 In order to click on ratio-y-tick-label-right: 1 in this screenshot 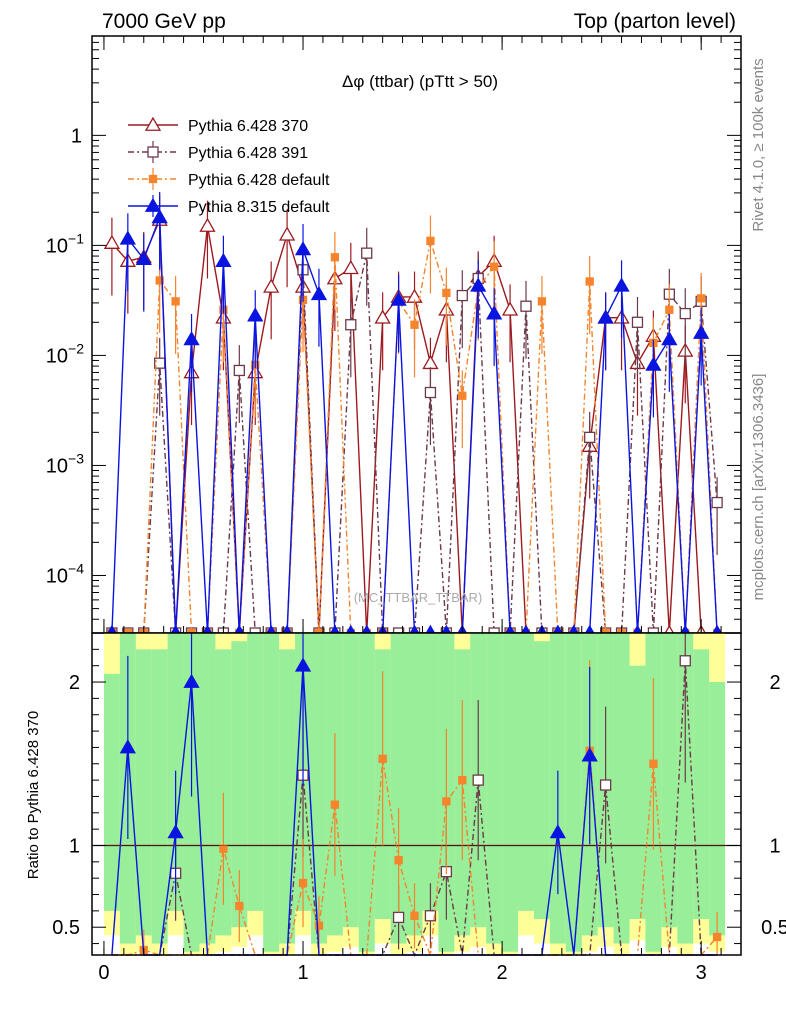, I will do `click(774, 846)`.